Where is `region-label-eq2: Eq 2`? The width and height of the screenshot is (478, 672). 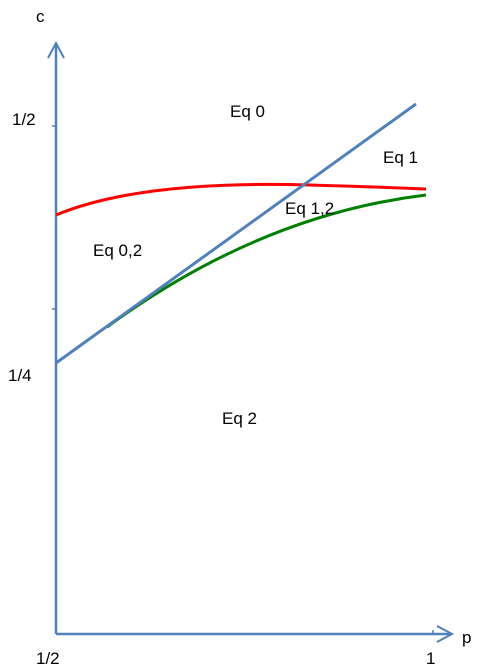 region-label-eq2: Eq 2 is located at coordinates (239, 418).